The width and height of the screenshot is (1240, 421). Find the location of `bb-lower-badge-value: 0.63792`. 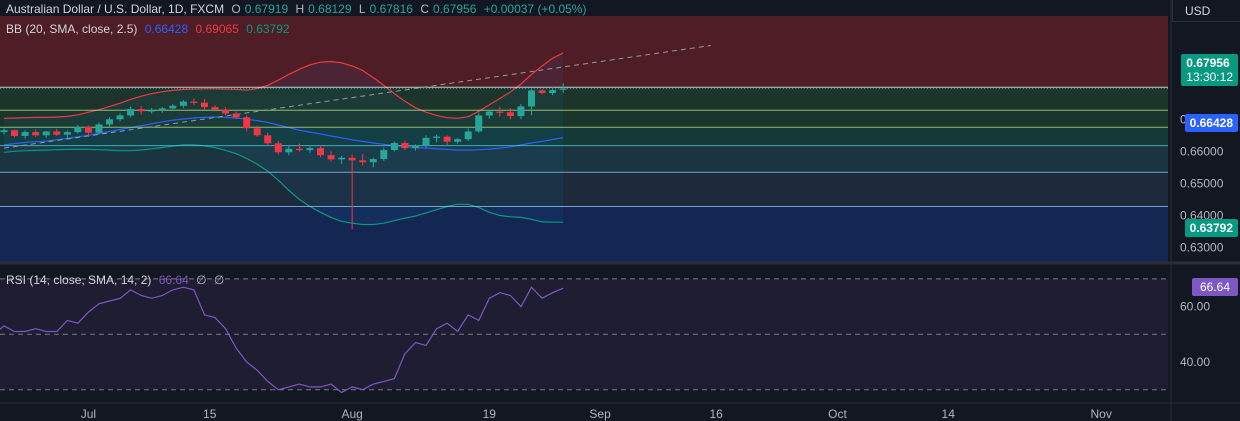

bb-lower-badge-value: 0.63792 is located at coordinates (1211, 228).